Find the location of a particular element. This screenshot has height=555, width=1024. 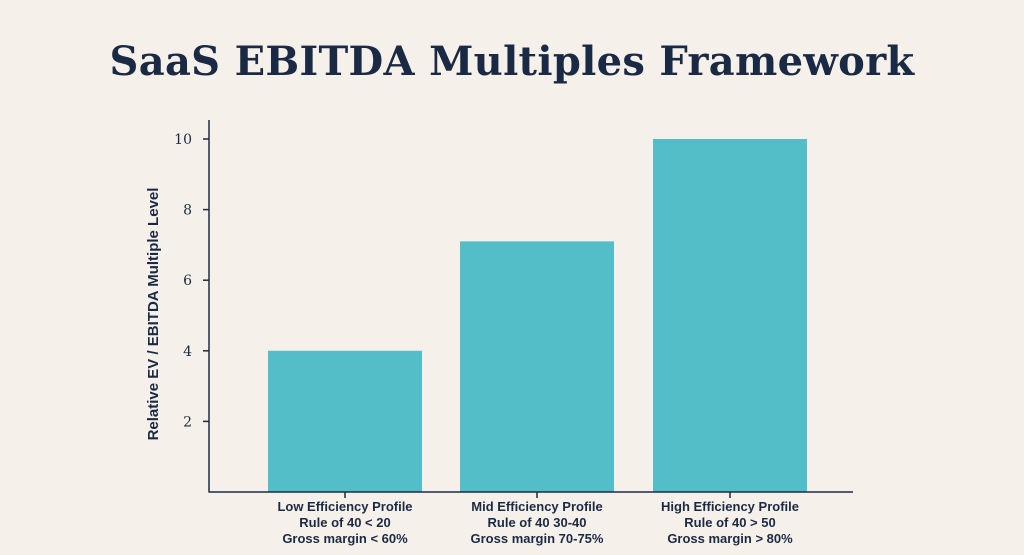

y-tick-label-6: 6 is located at coordinates (187, 281).